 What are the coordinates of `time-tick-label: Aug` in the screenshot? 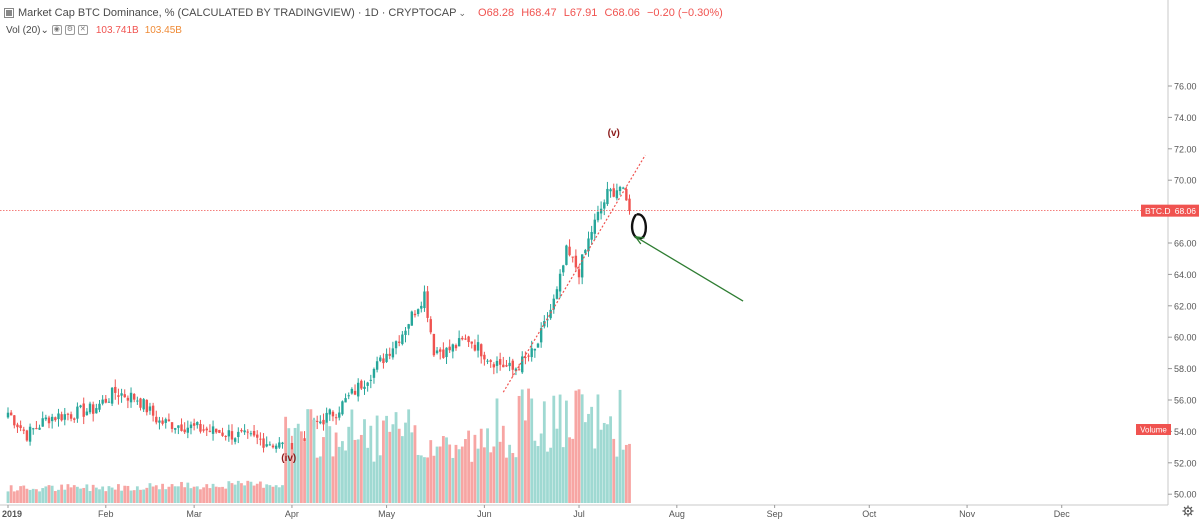 It's located at (677, 514).